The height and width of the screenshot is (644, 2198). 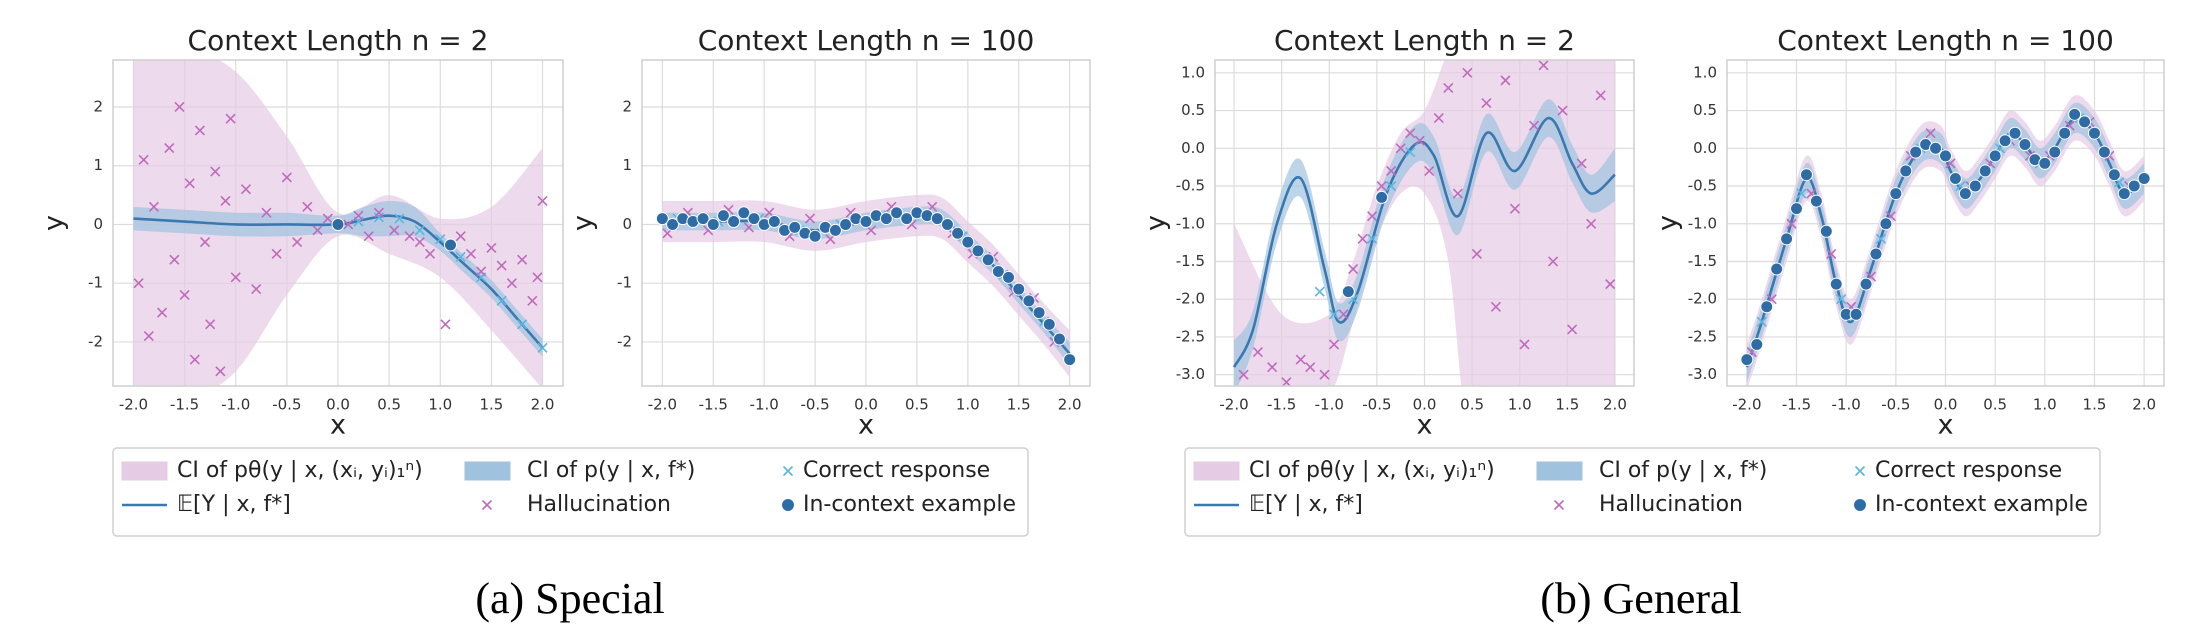 What do you see at coordinates (1424, 40) in the screenshot?
I see `chart-title: Context Length n = 2` at bounding box center [1424, 40].